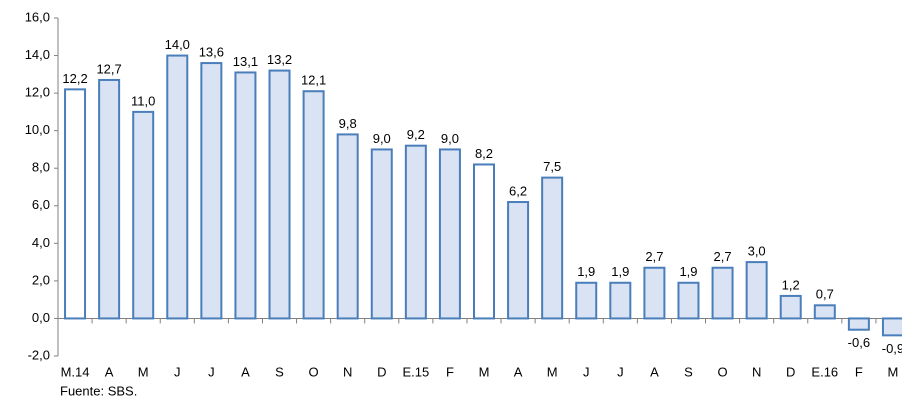  Describe the element at coordinates (416, 134) in the screenshot. I see `value-label: 9,2` at that location.